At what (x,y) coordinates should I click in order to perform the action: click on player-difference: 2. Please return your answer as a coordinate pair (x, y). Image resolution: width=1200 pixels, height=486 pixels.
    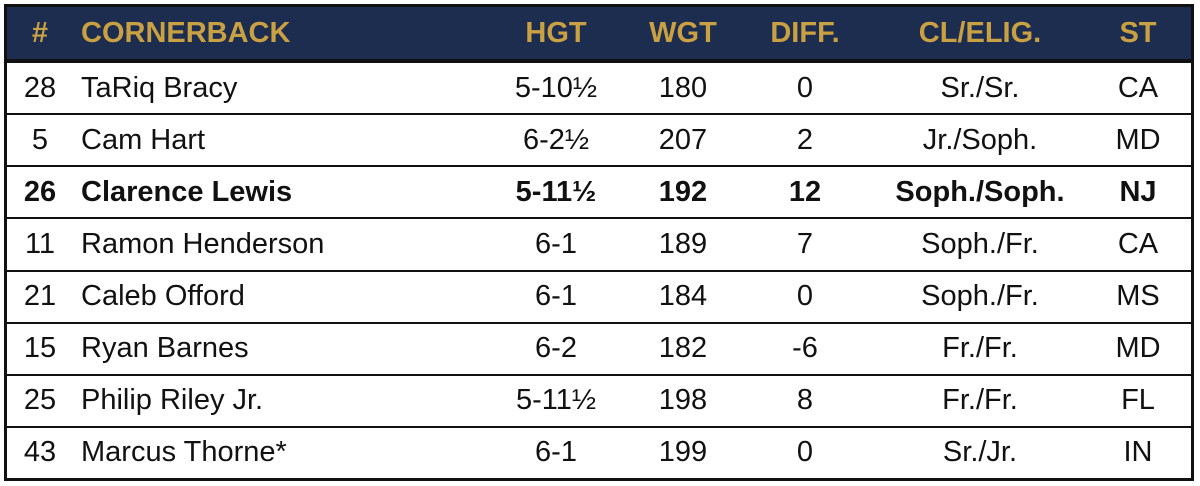
    Looking at the image, I should click on (805, 139).